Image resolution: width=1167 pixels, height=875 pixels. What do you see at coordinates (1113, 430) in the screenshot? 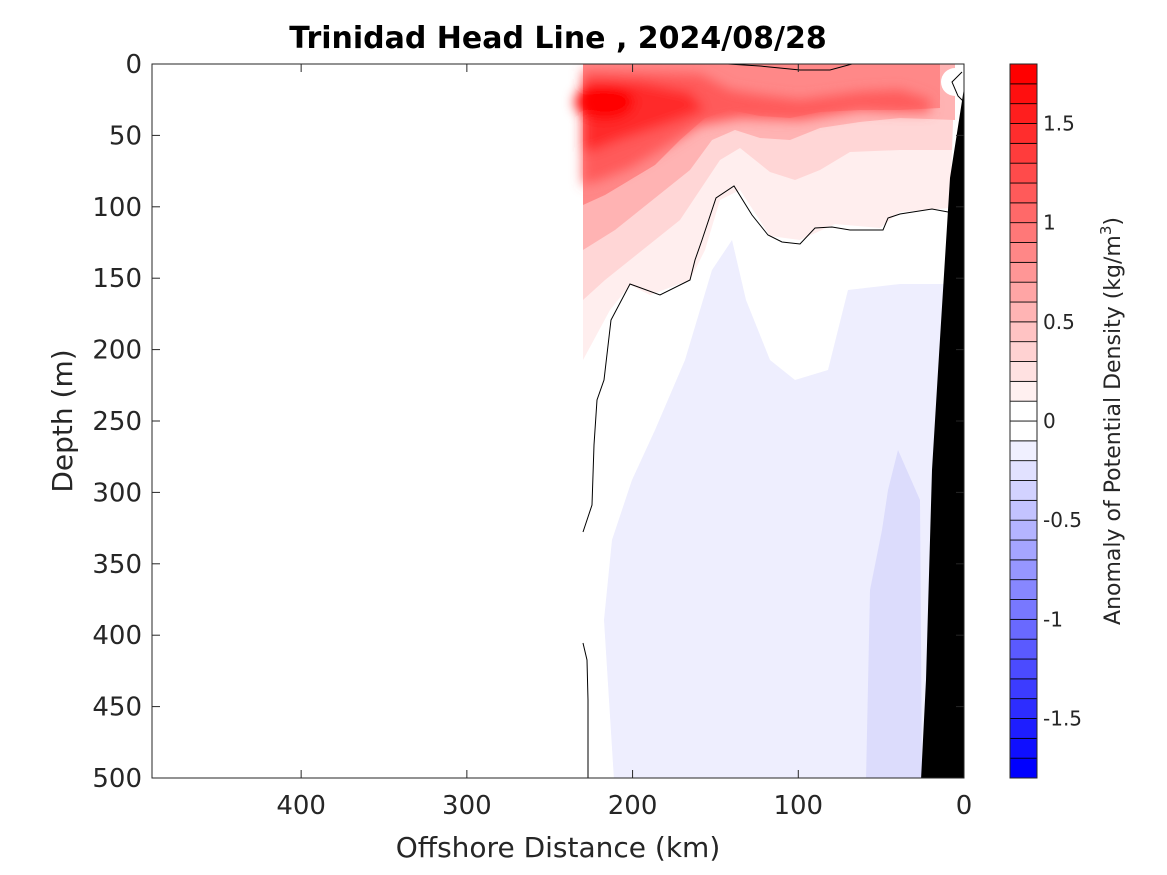
I see `colorbar-label-main: Anomaly of Potential Density (kg/m` at bounding box center [1113, 430].